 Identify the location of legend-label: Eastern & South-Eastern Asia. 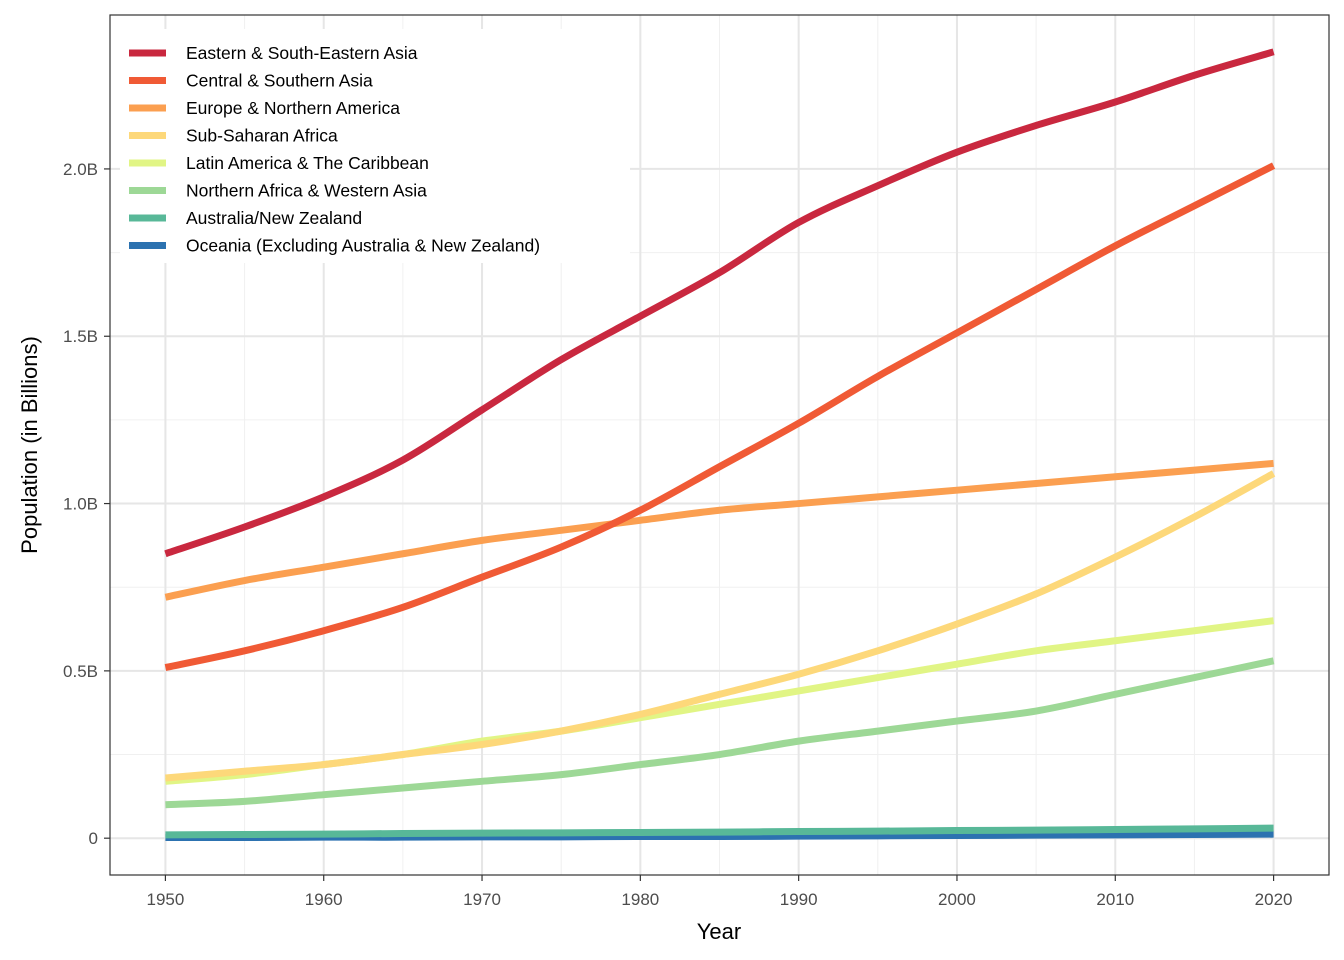
(302, 53).